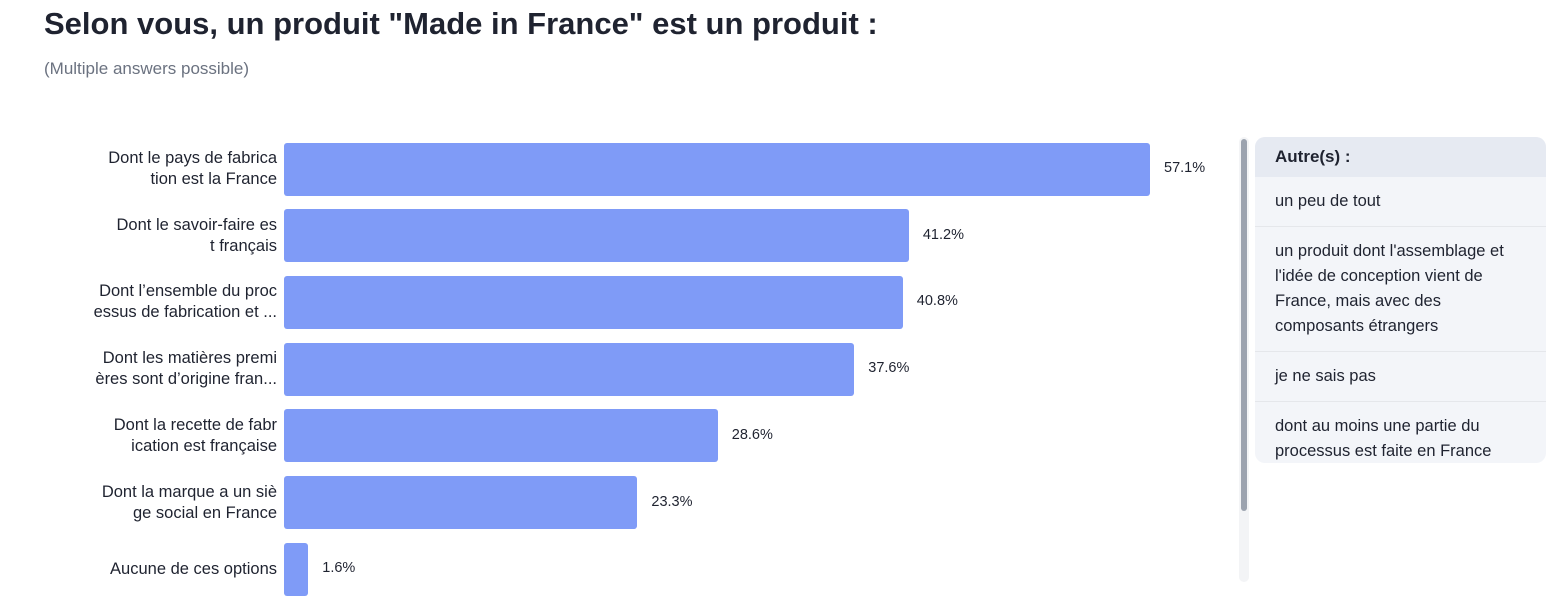 The image size is (1560, 604). What do you see at coordinates (196, 224) in the screenshot?
I see `bar-category-label-line: Dont le savoir-faire es` at bounding box center [196, 224].